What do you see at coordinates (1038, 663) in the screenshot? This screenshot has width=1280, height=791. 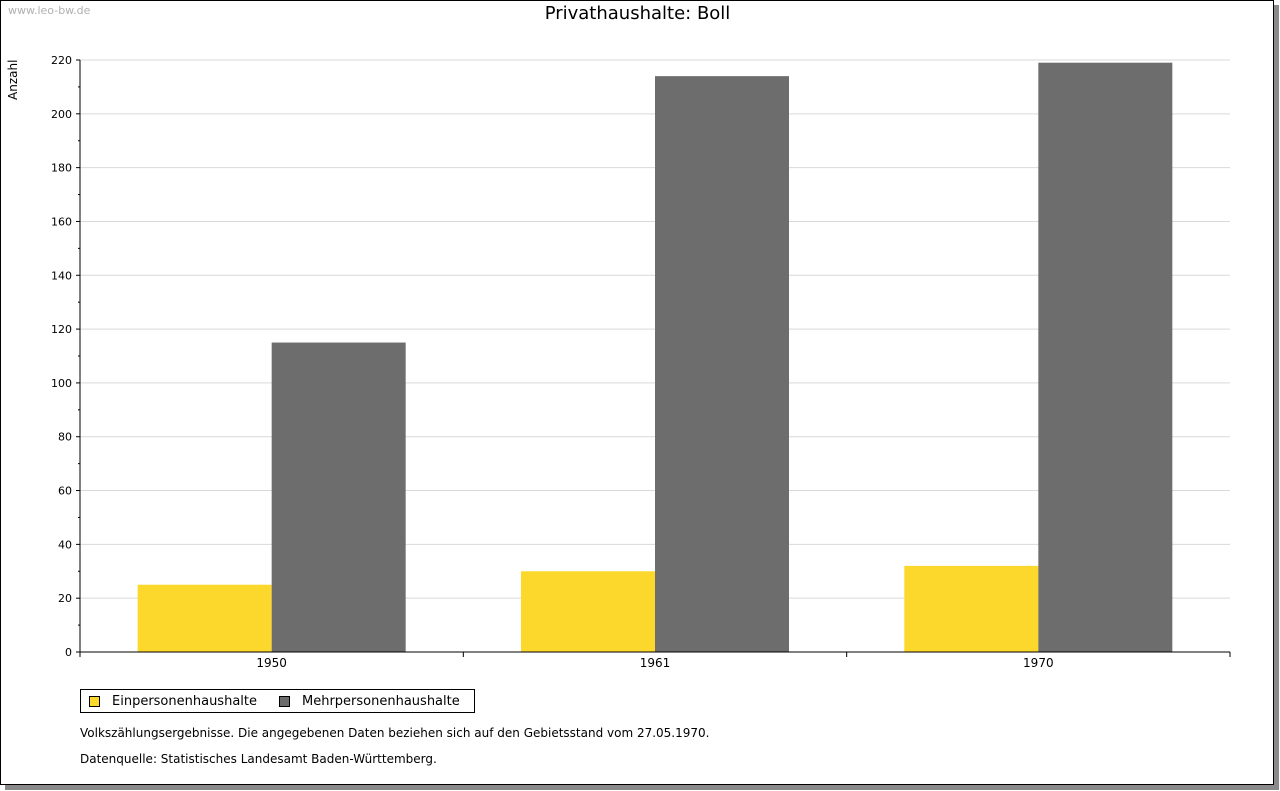 I see `x-tick-label: 1970` at bounding box center [1038, 663].